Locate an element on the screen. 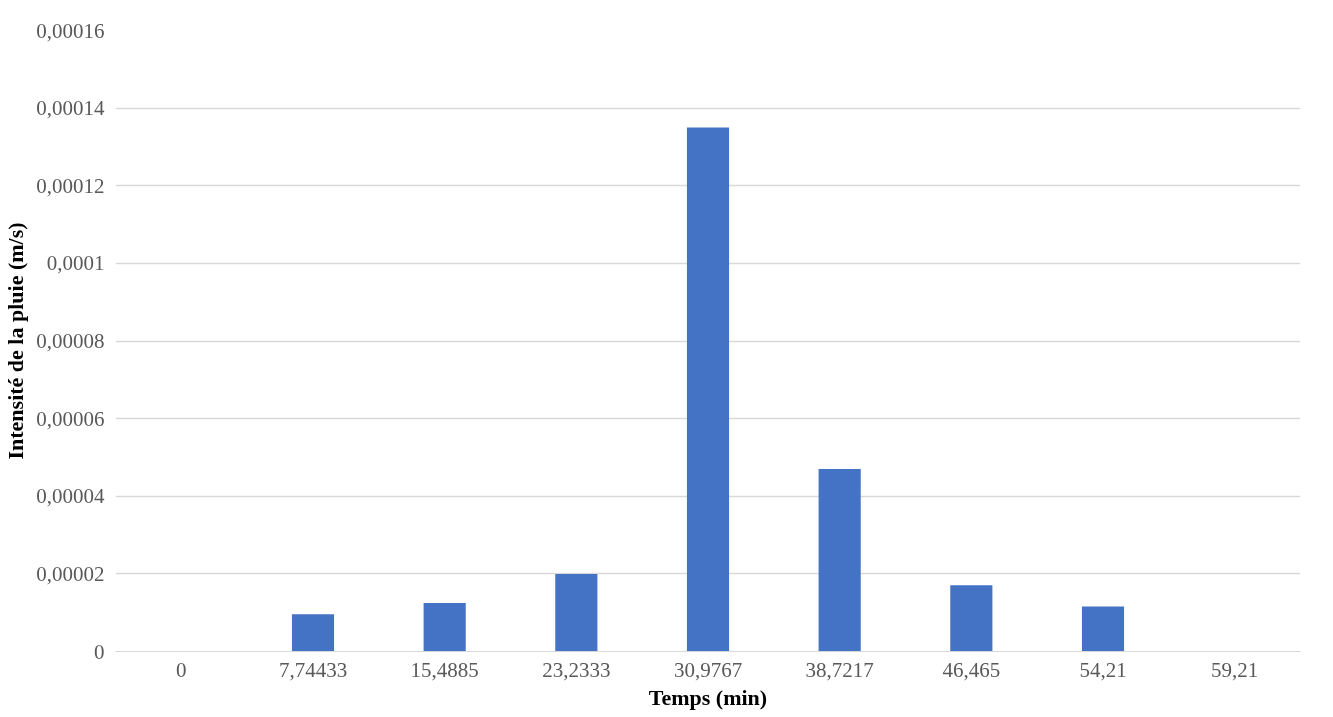 Image resolution: width=1333 pixels, height=717 pixels. y-tick-label: 0,00016 is located at coordinates (70, 30).